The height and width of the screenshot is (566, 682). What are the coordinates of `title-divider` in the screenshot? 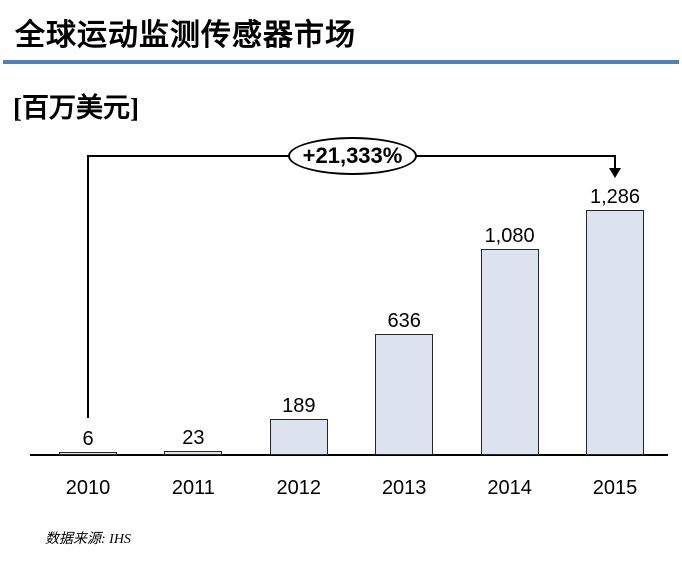 It's located at (341, 62).